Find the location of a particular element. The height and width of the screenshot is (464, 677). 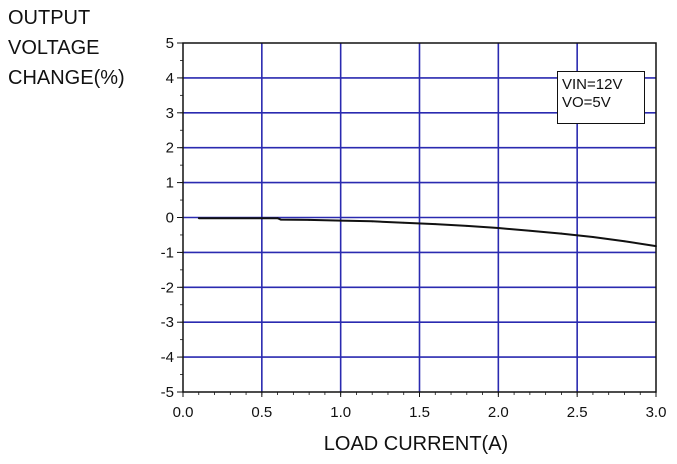

y-tick-label: 0 is located at coordinates (170, 218).